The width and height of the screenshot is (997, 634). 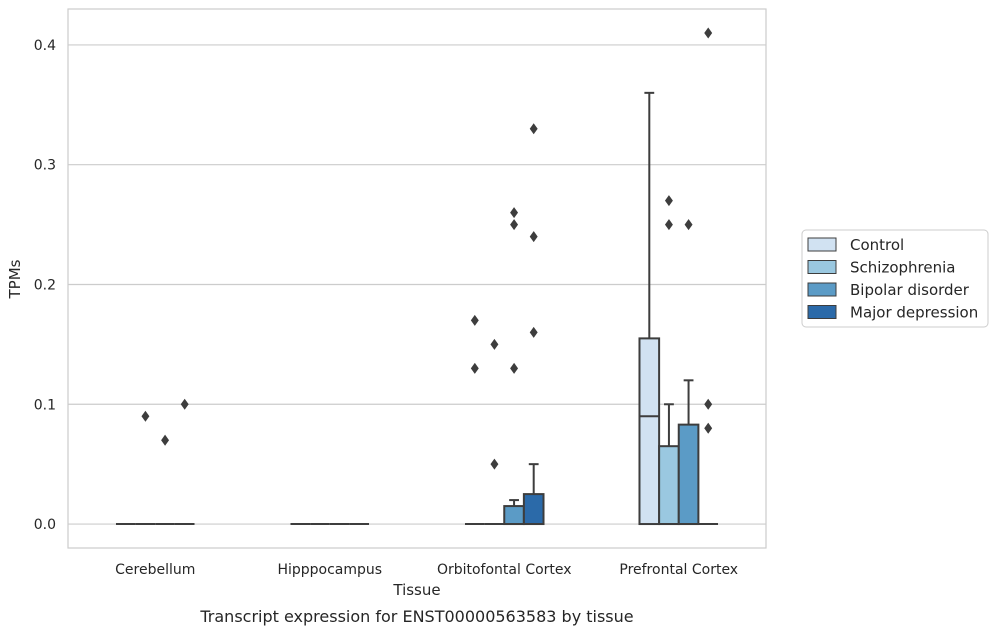 What do you see at coordinates (504, 570) in the screenshot?
I see `x-tick-label: Orbitofontal Cortex` at bounding box center [504, 570].